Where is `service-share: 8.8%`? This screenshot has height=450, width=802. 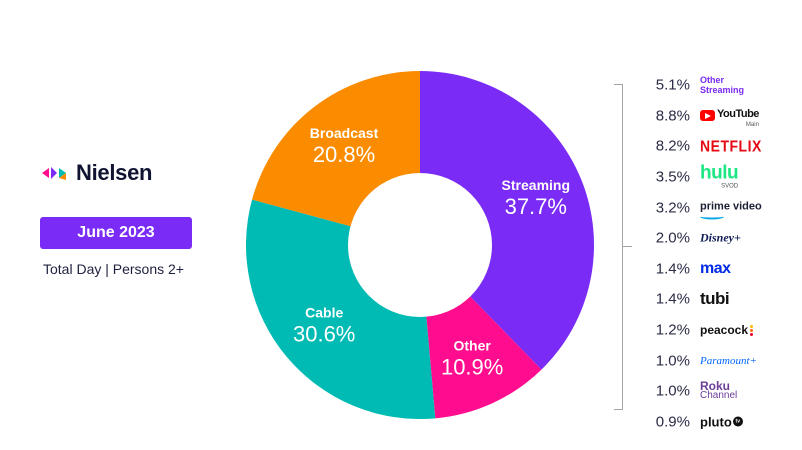
service-share: 8.8% is located at coordinates (672, 116).